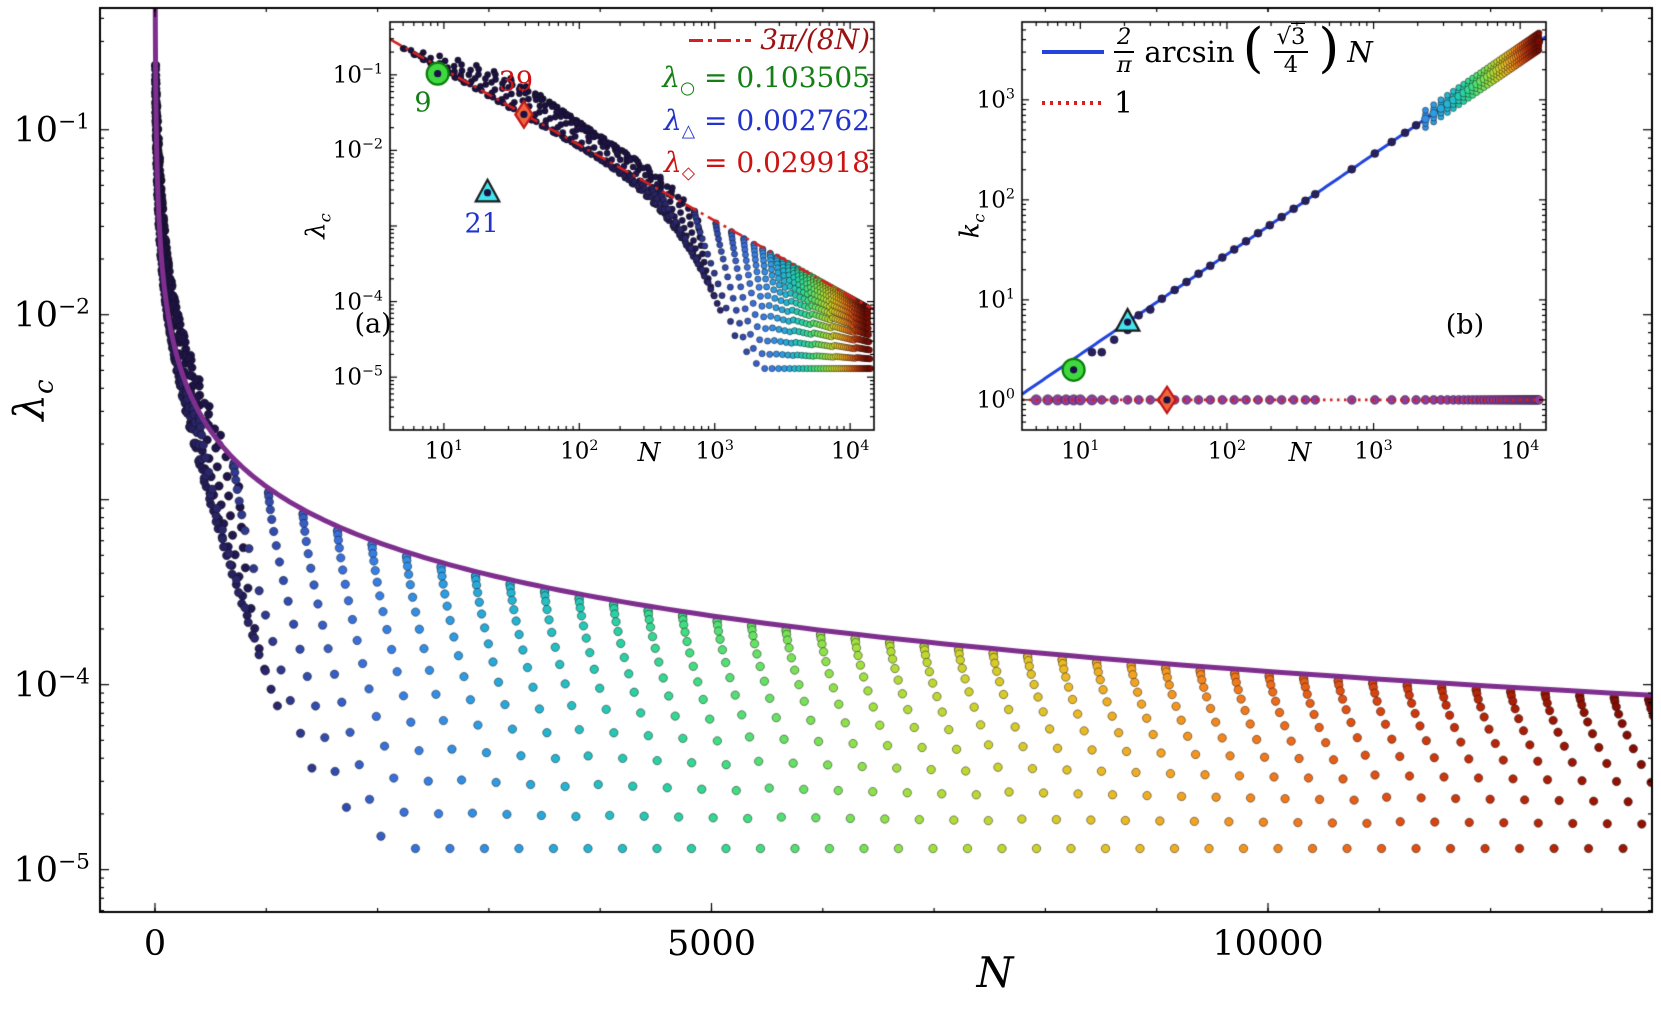 This screenshot has width=1661, height=1030. What do you see at coordinates (1073, 52) in the screenshot?
I see `blue-line-sample` at bounding box center [1073, 52].